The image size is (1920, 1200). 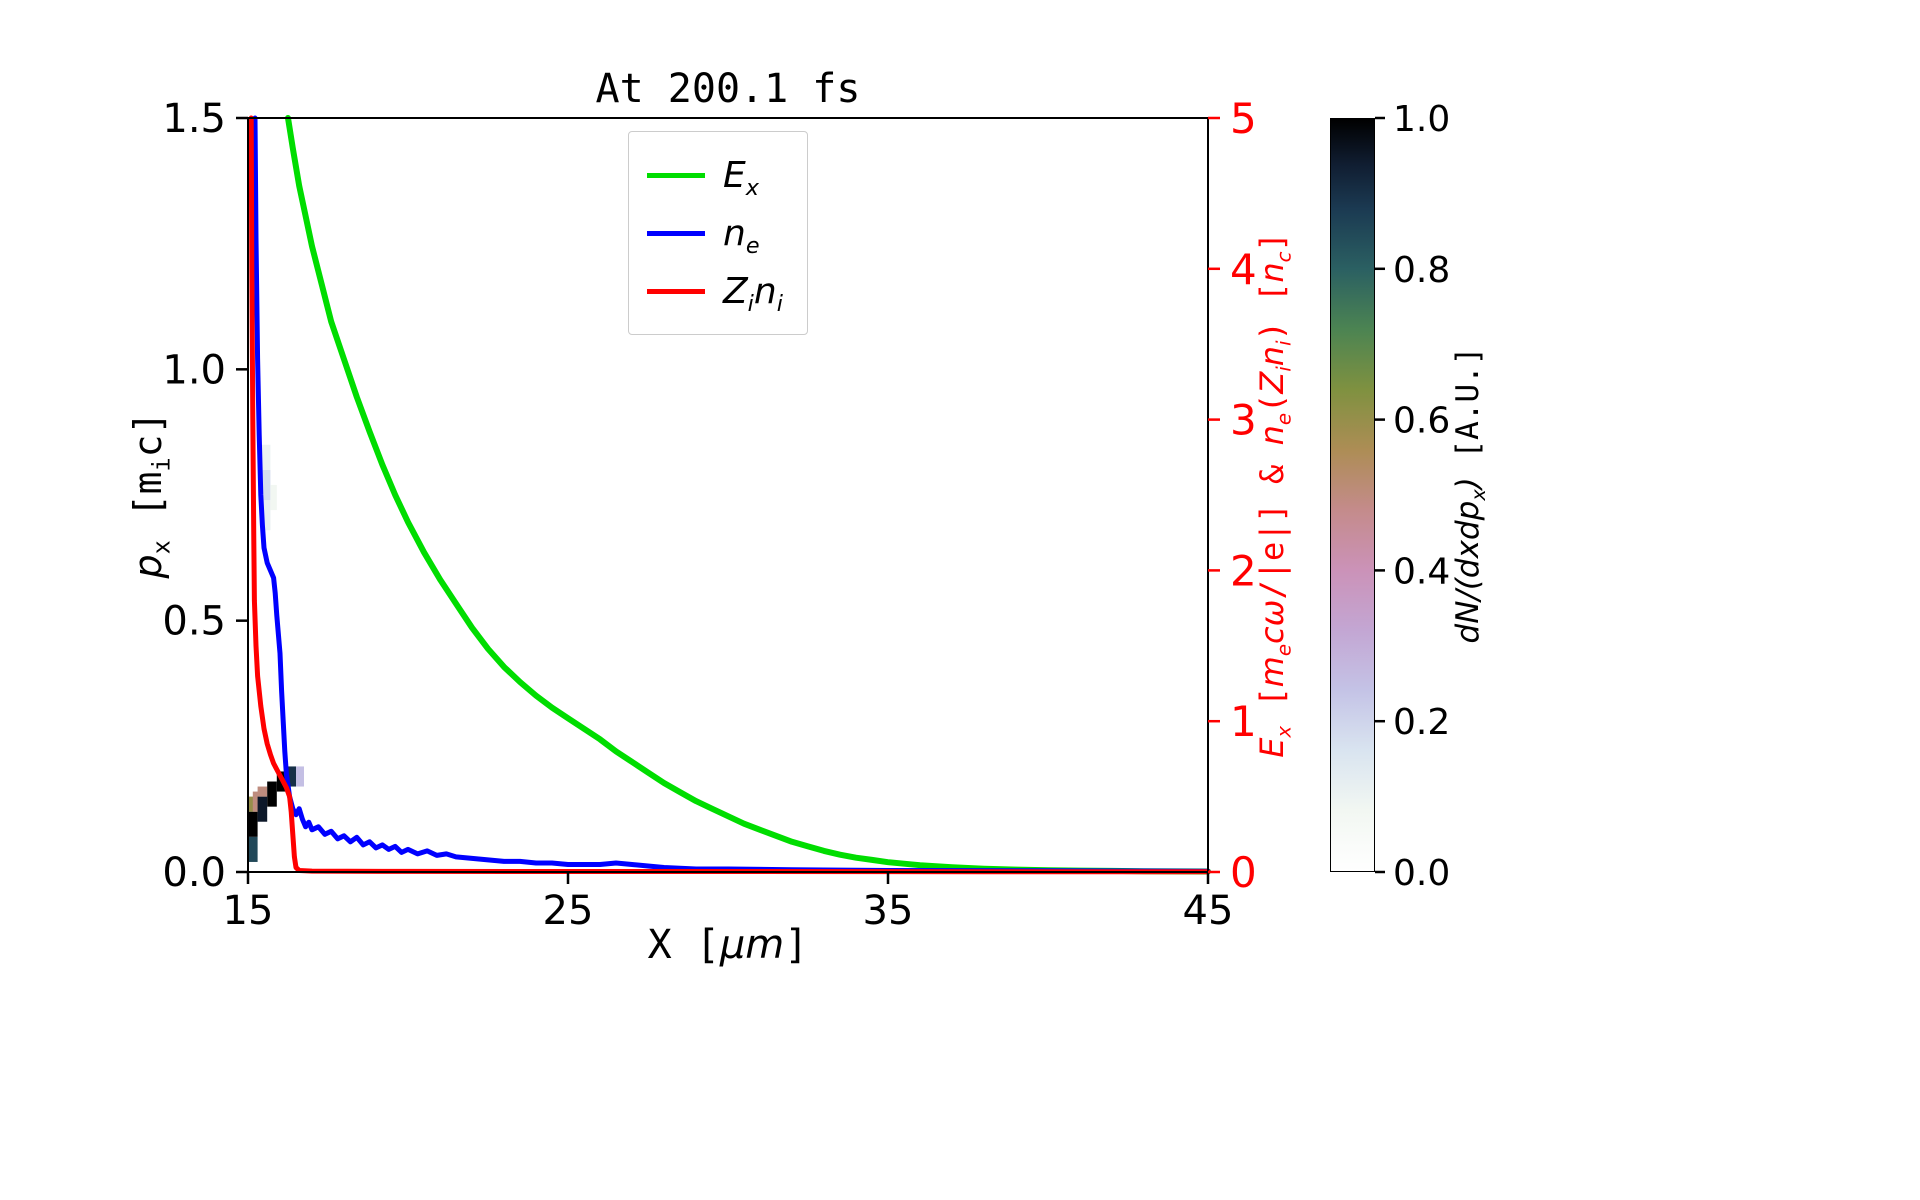 What do you see at coordinates (1208, 911) in the screenshot?
I see `x-tick-label: 45` at bounding box center [1208, 911].